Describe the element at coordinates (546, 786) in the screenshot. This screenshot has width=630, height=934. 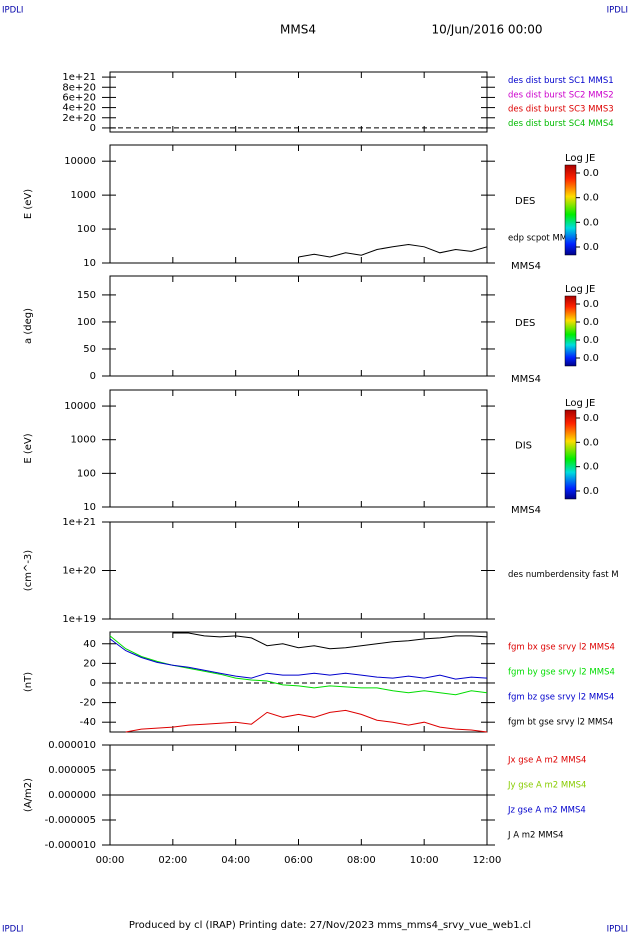
I see `legend-entry: Jy gse A m2 MMS4` at that location.